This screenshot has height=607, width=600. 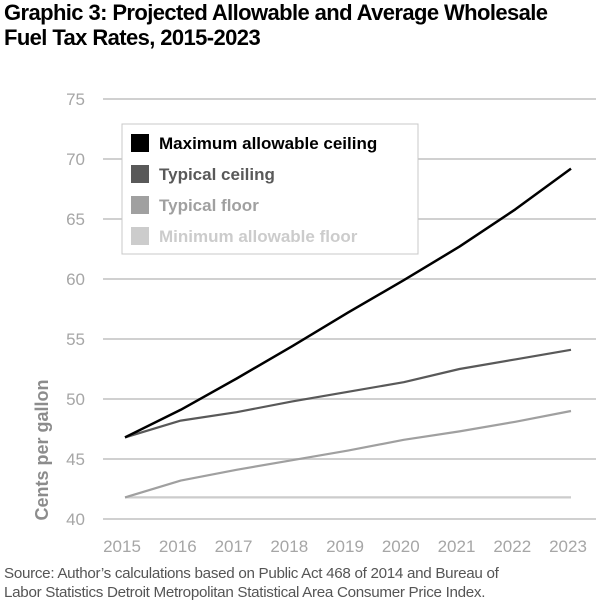 I want to click on y-tick-label: 65, so click(x=75, y=219).